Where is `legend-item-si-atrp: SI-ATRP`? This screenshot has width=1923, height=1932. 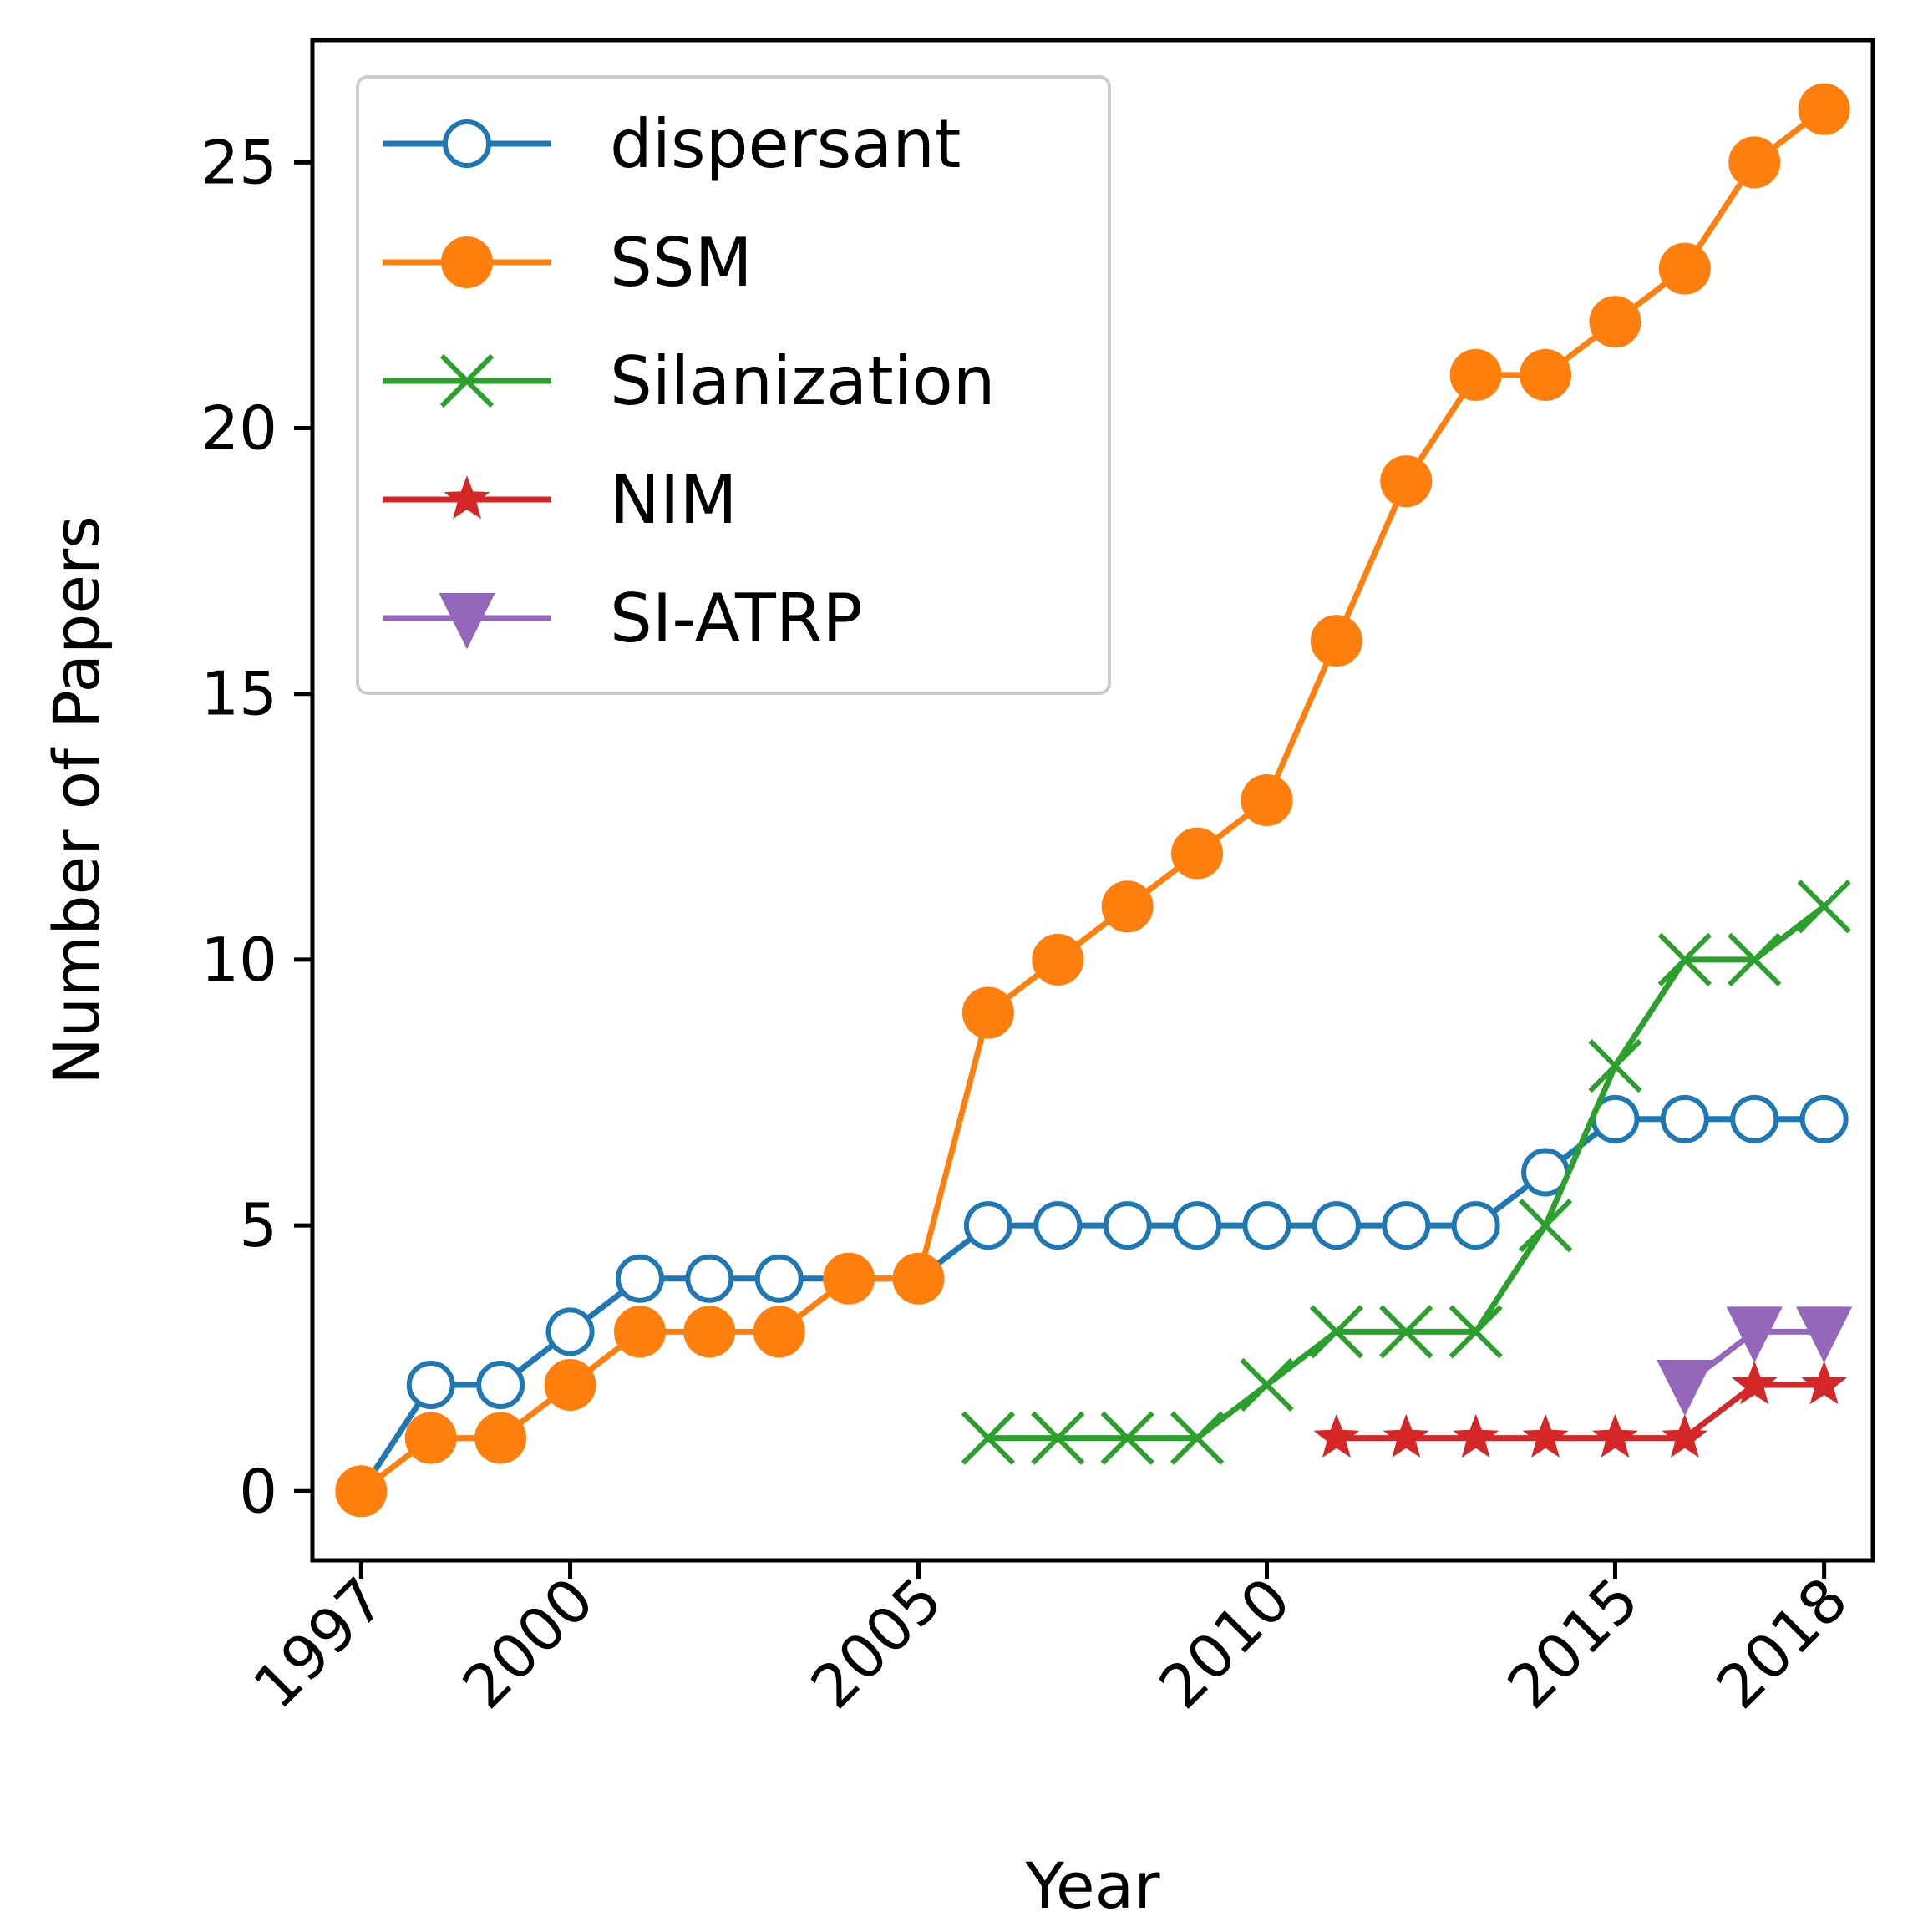
legend-item-si-atrp: SI-ATRP is located at coordinates (623, 618).